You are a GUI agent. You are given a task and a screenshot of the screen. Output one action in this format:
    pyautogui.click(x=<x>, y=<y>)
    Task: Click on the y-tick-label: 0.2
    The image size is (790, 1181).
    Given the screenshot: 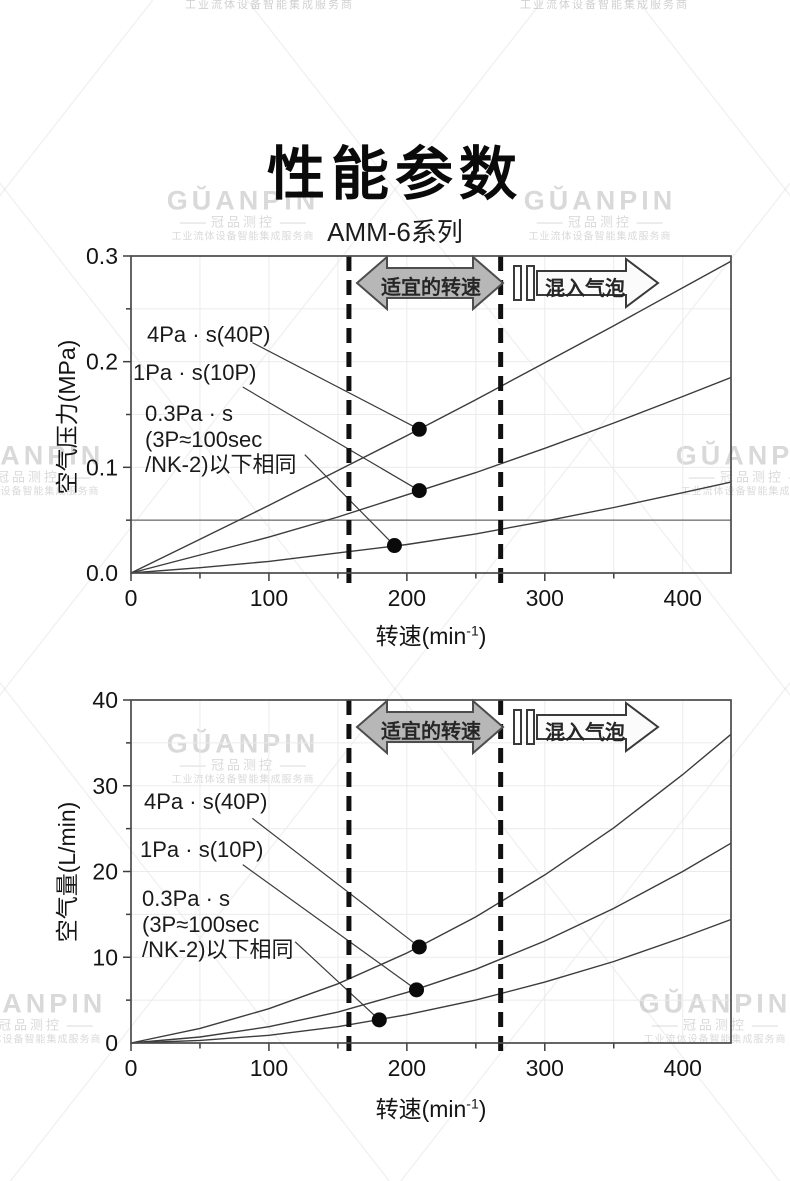 What is the action you would take?
    pyautogui.click(x=102, y=362)
    